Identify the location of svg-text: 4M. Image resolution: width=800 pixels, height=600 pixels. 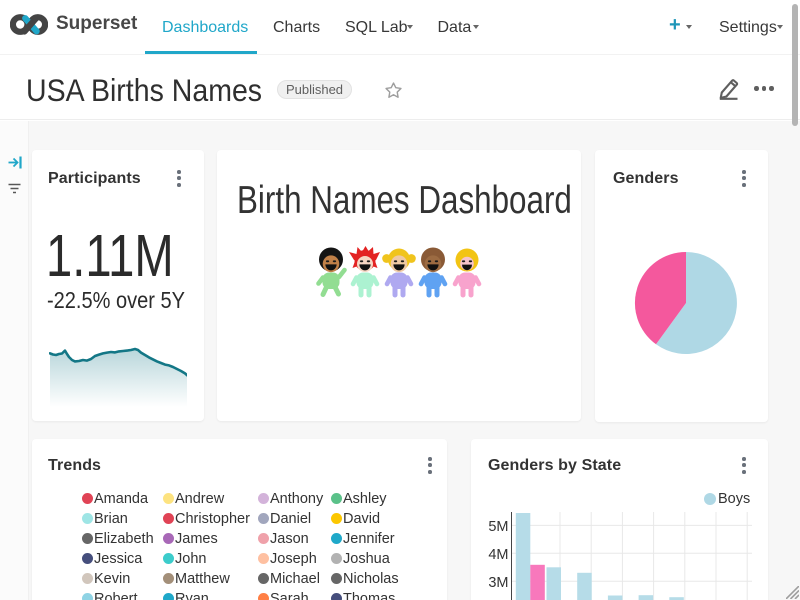
(498, 555).